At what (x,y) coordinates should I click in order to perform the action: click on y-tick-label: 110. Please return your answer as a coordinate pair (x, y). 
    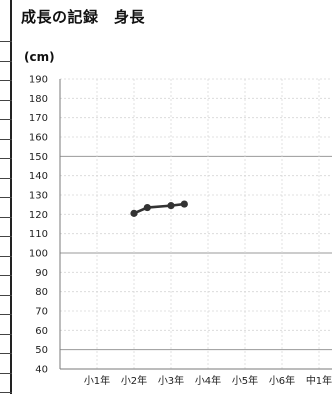
    Looking at the image, I should click on (38, 234).